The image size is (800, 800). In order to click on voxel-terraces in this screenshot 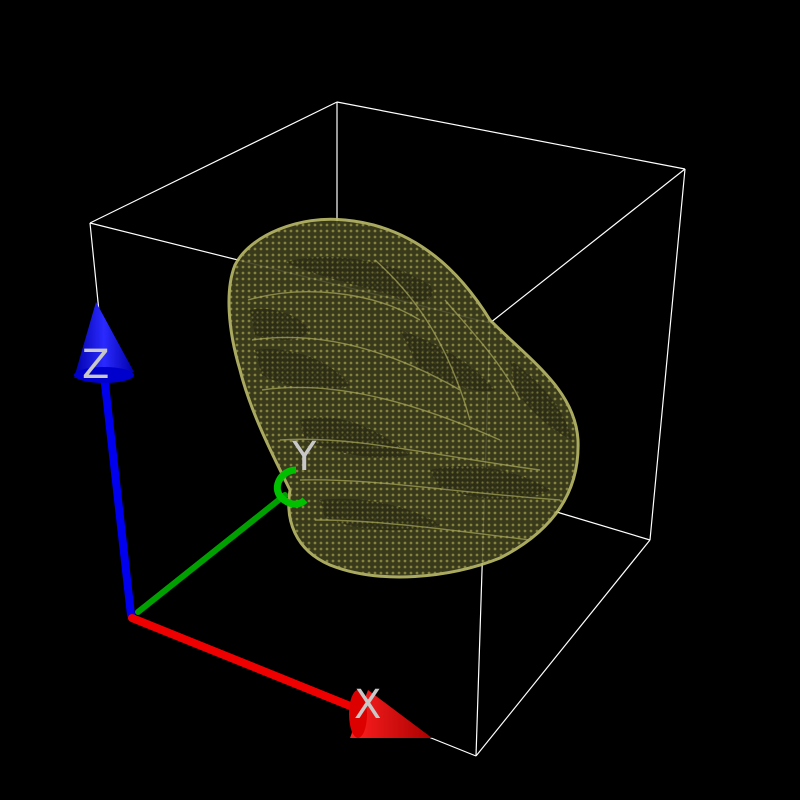, I will do `click(411, 393)`.